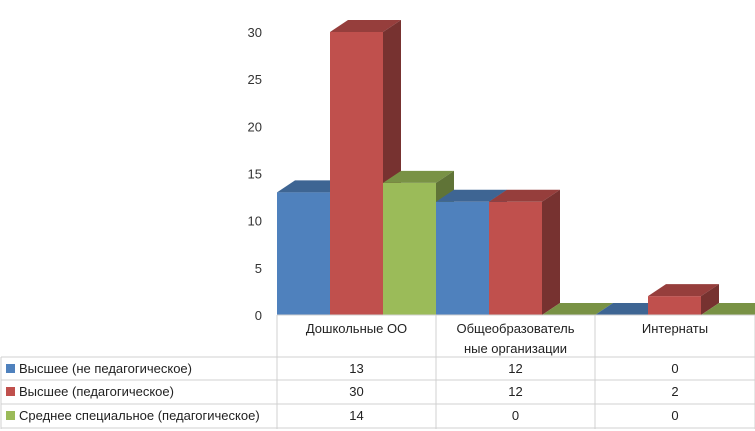 Image resolution: width=755 pixels, height=431 pixels. What do you see at coordinates (356, 368) in the screenshot?
I see `data-label: 13` at bounding box center [356, 368].